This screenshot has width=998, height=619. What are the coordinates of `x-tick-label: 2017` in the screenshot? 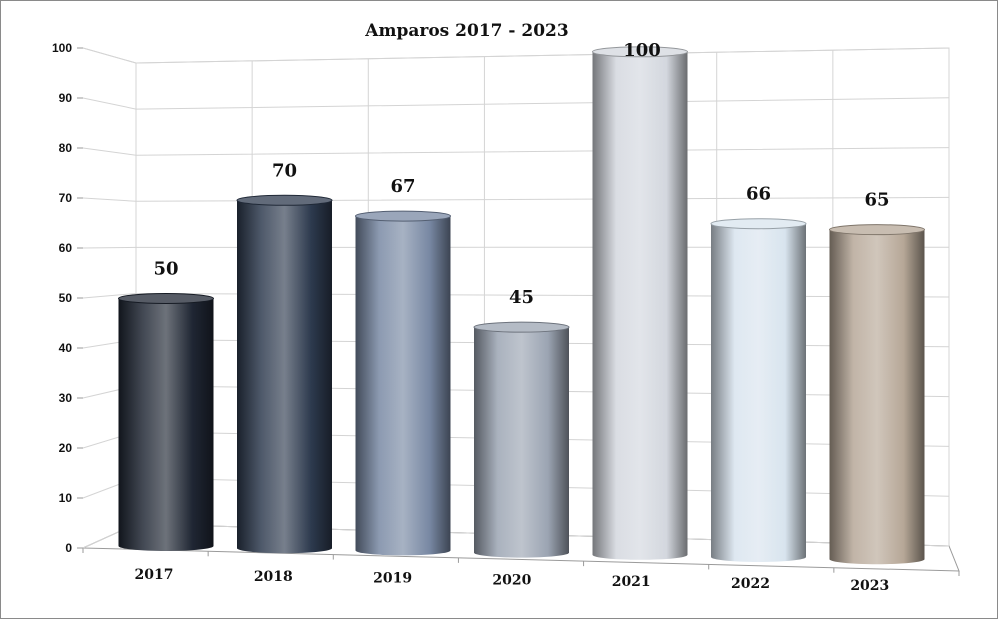 It's located at (154, 575).